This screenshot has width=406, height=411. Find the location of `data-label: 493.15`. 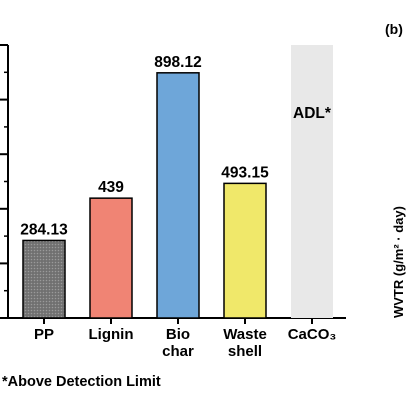

data-label: 493.15 is located at coordinates (245, 172).